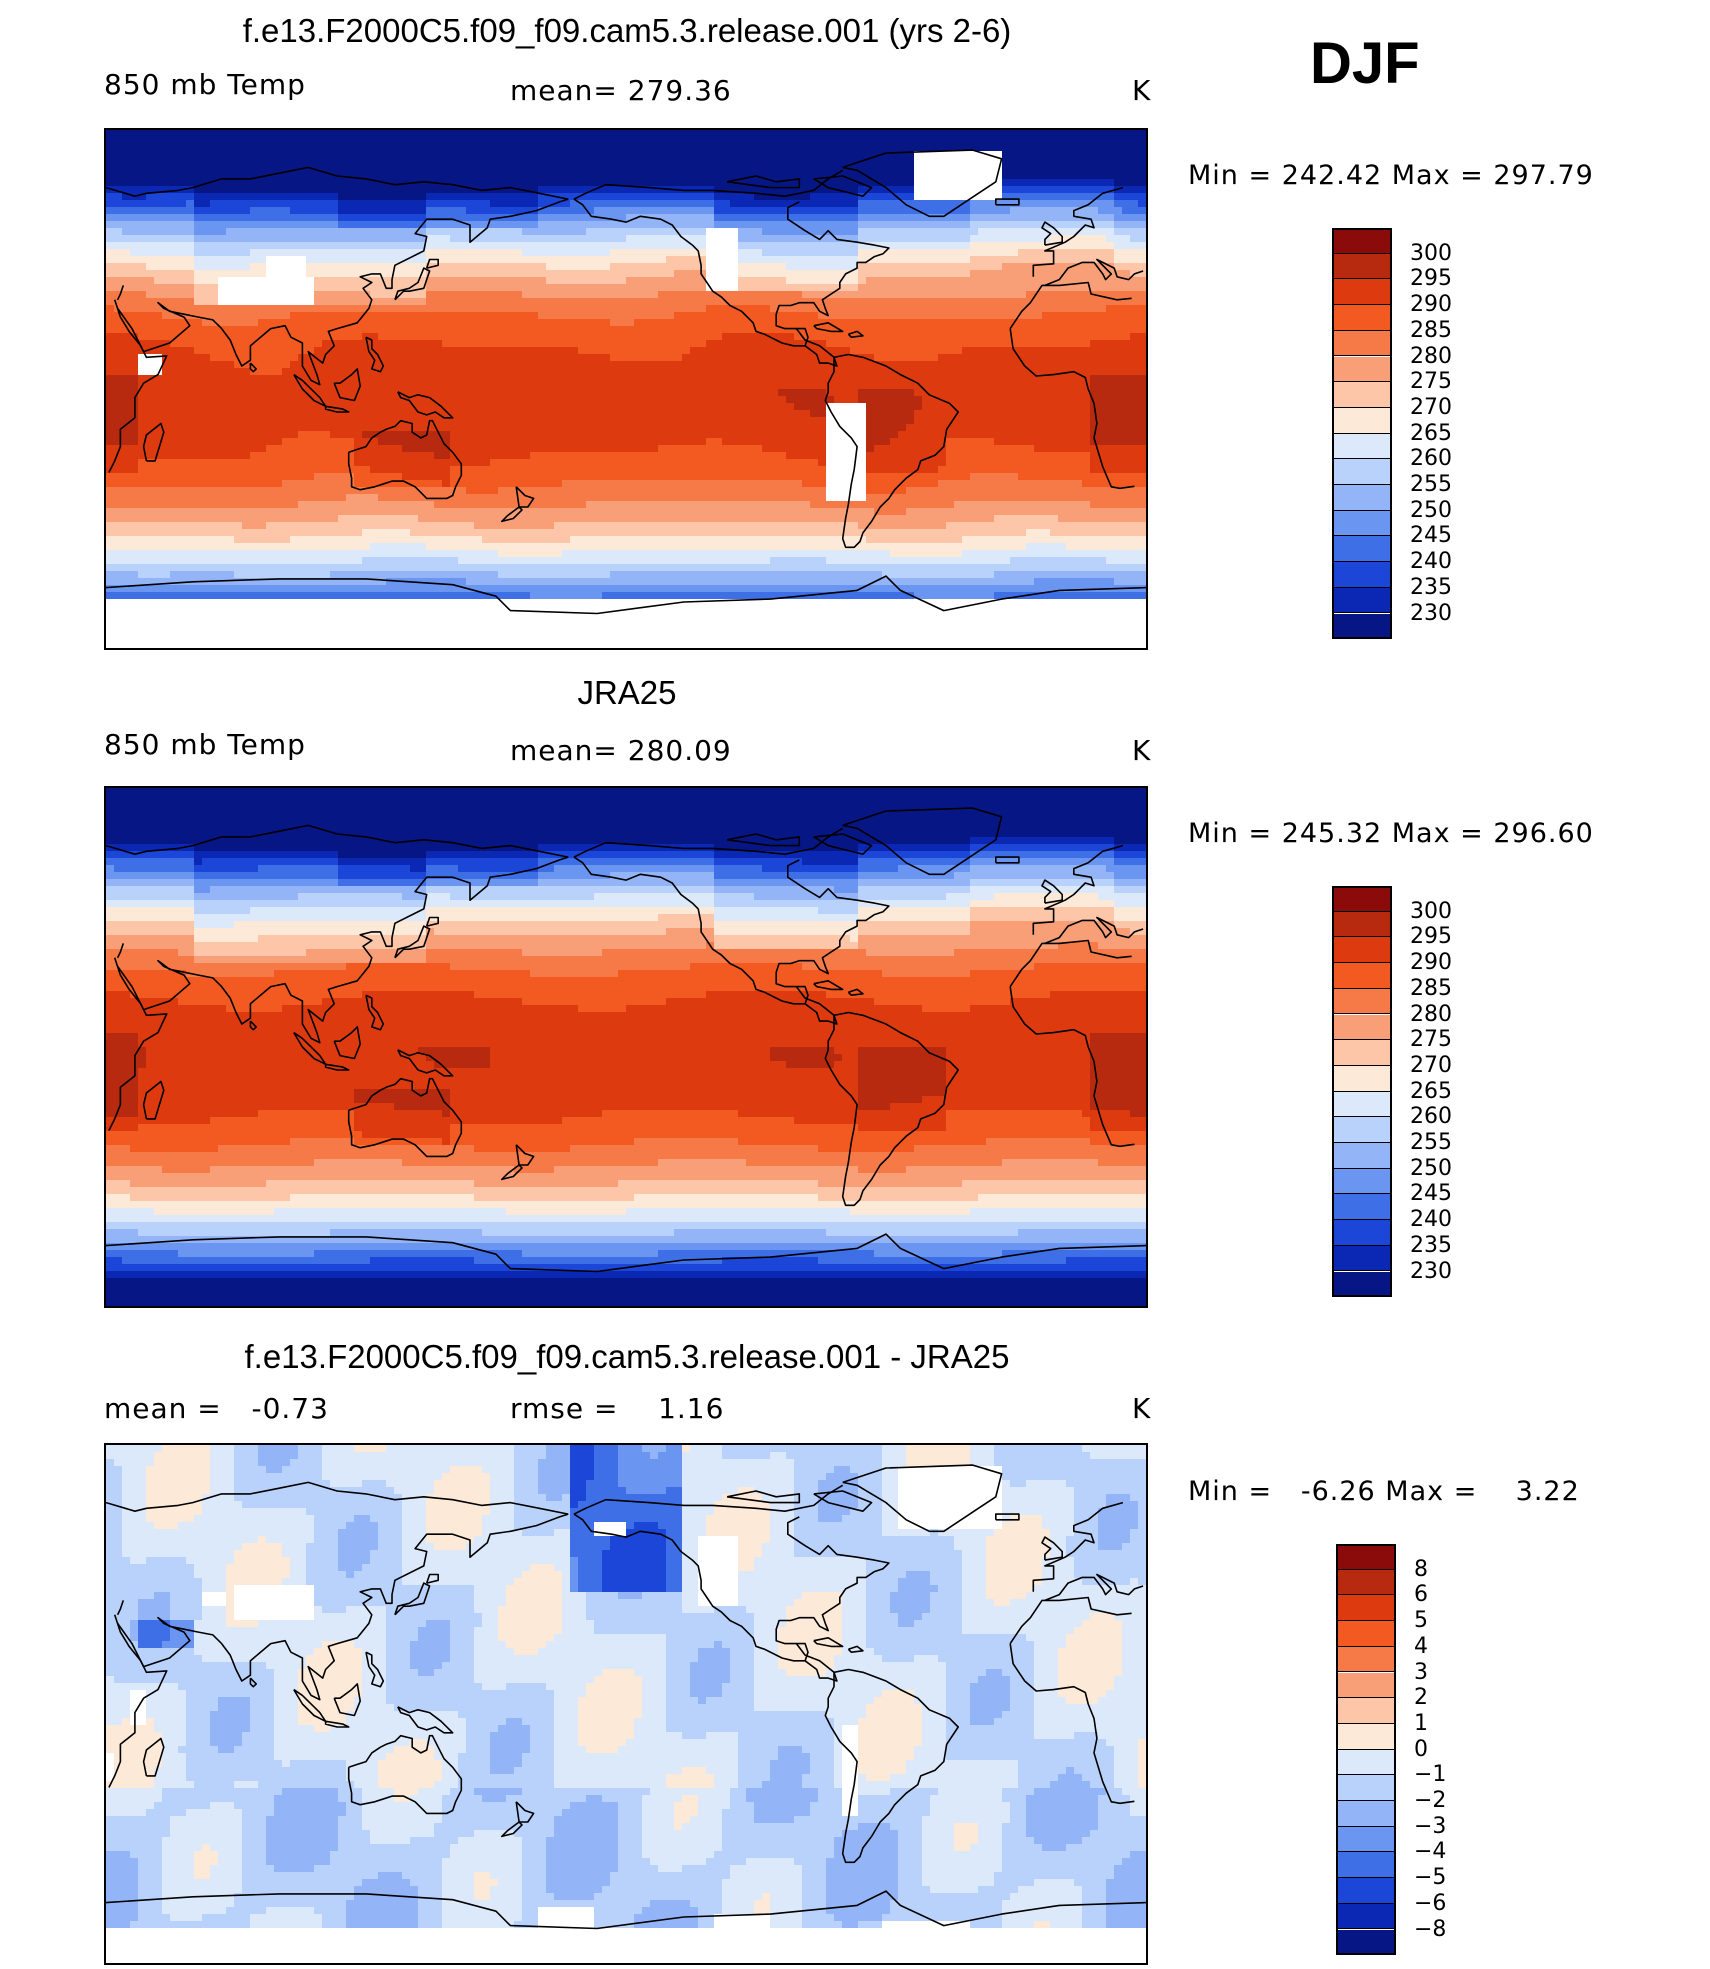 This screenshot has width=1710, height=1969. I want to click on coastlines, so click(626, 382).